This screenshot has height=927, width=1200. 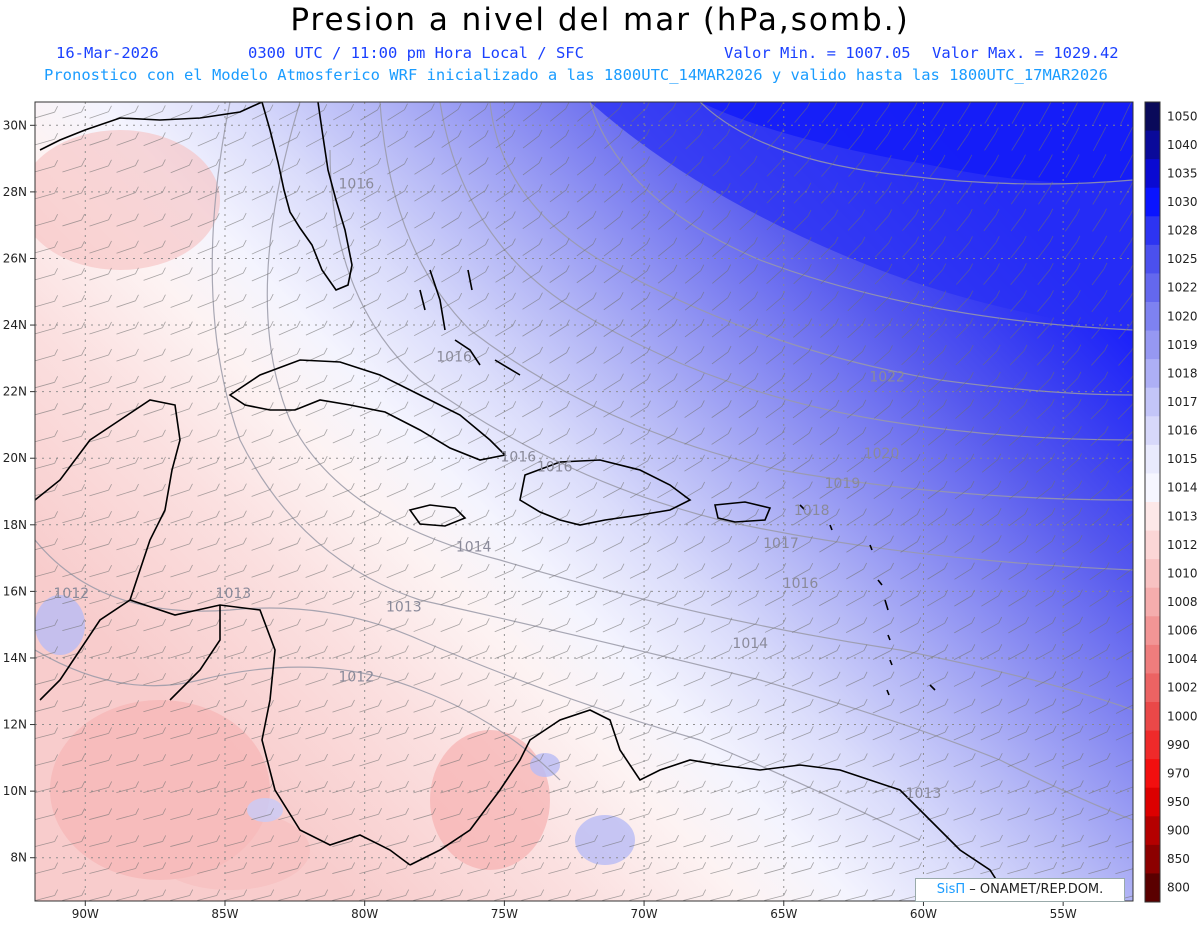 I want to click on colorbar-label: 1040, so click(x=1182, y=145).